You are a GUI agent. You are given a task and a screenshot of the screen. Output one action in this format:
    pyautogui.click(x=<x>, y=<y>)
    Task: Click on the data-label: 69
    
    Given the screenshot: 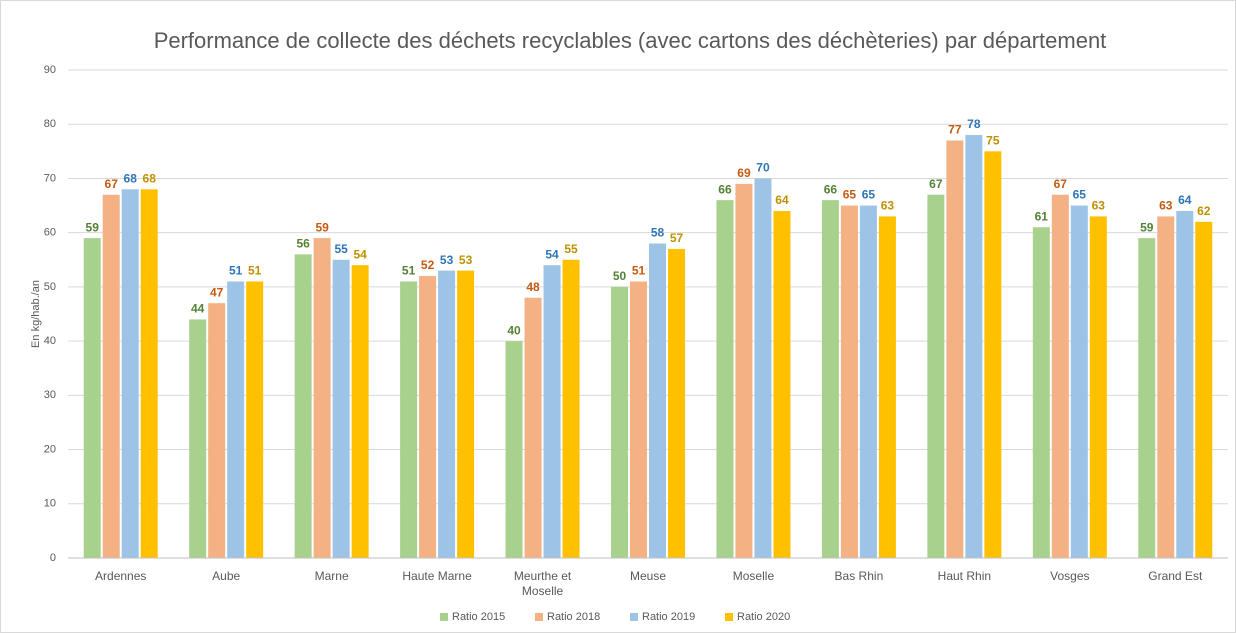 What is the action you would take?
    pyautogui.click(x=744, y=173)
    